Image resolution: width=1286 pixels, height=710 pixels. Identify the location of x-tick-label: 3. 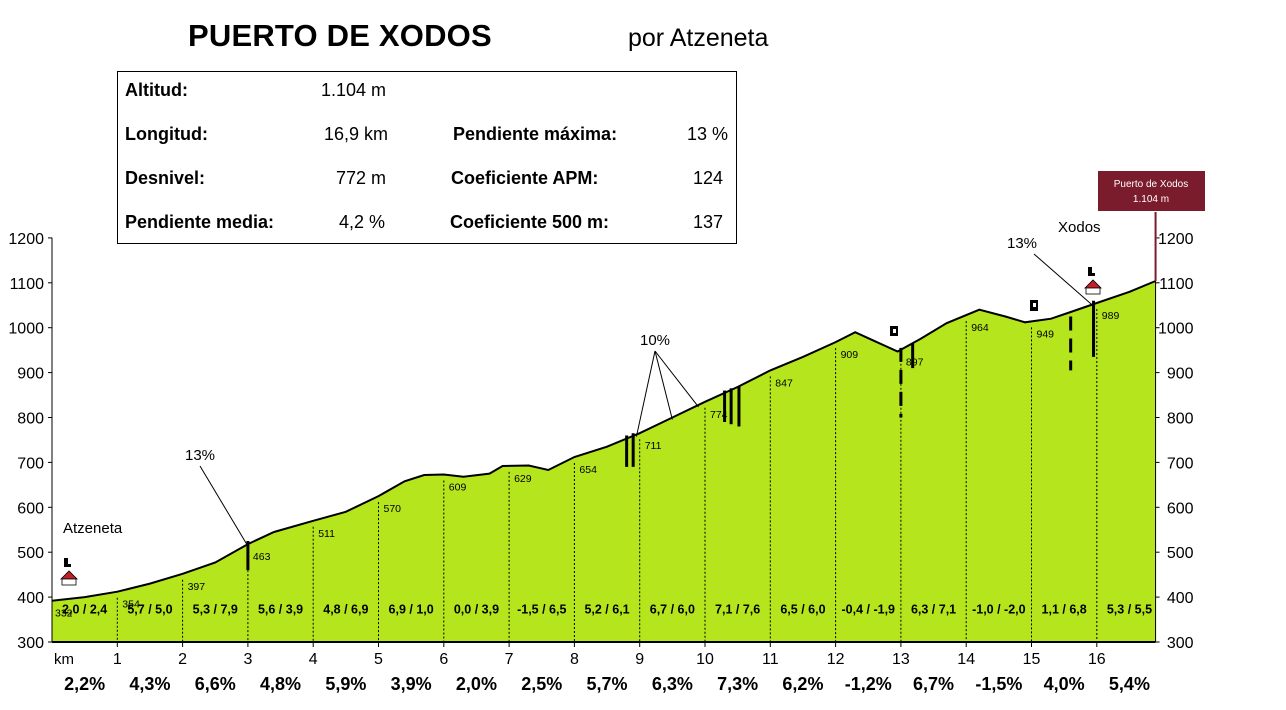
(247, 659).